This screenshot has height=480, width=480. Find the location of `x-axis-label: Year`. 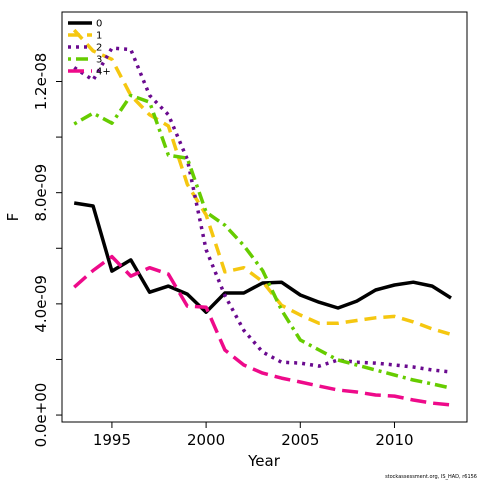

x-axis-label: Year is located at coordinates (264, 461).